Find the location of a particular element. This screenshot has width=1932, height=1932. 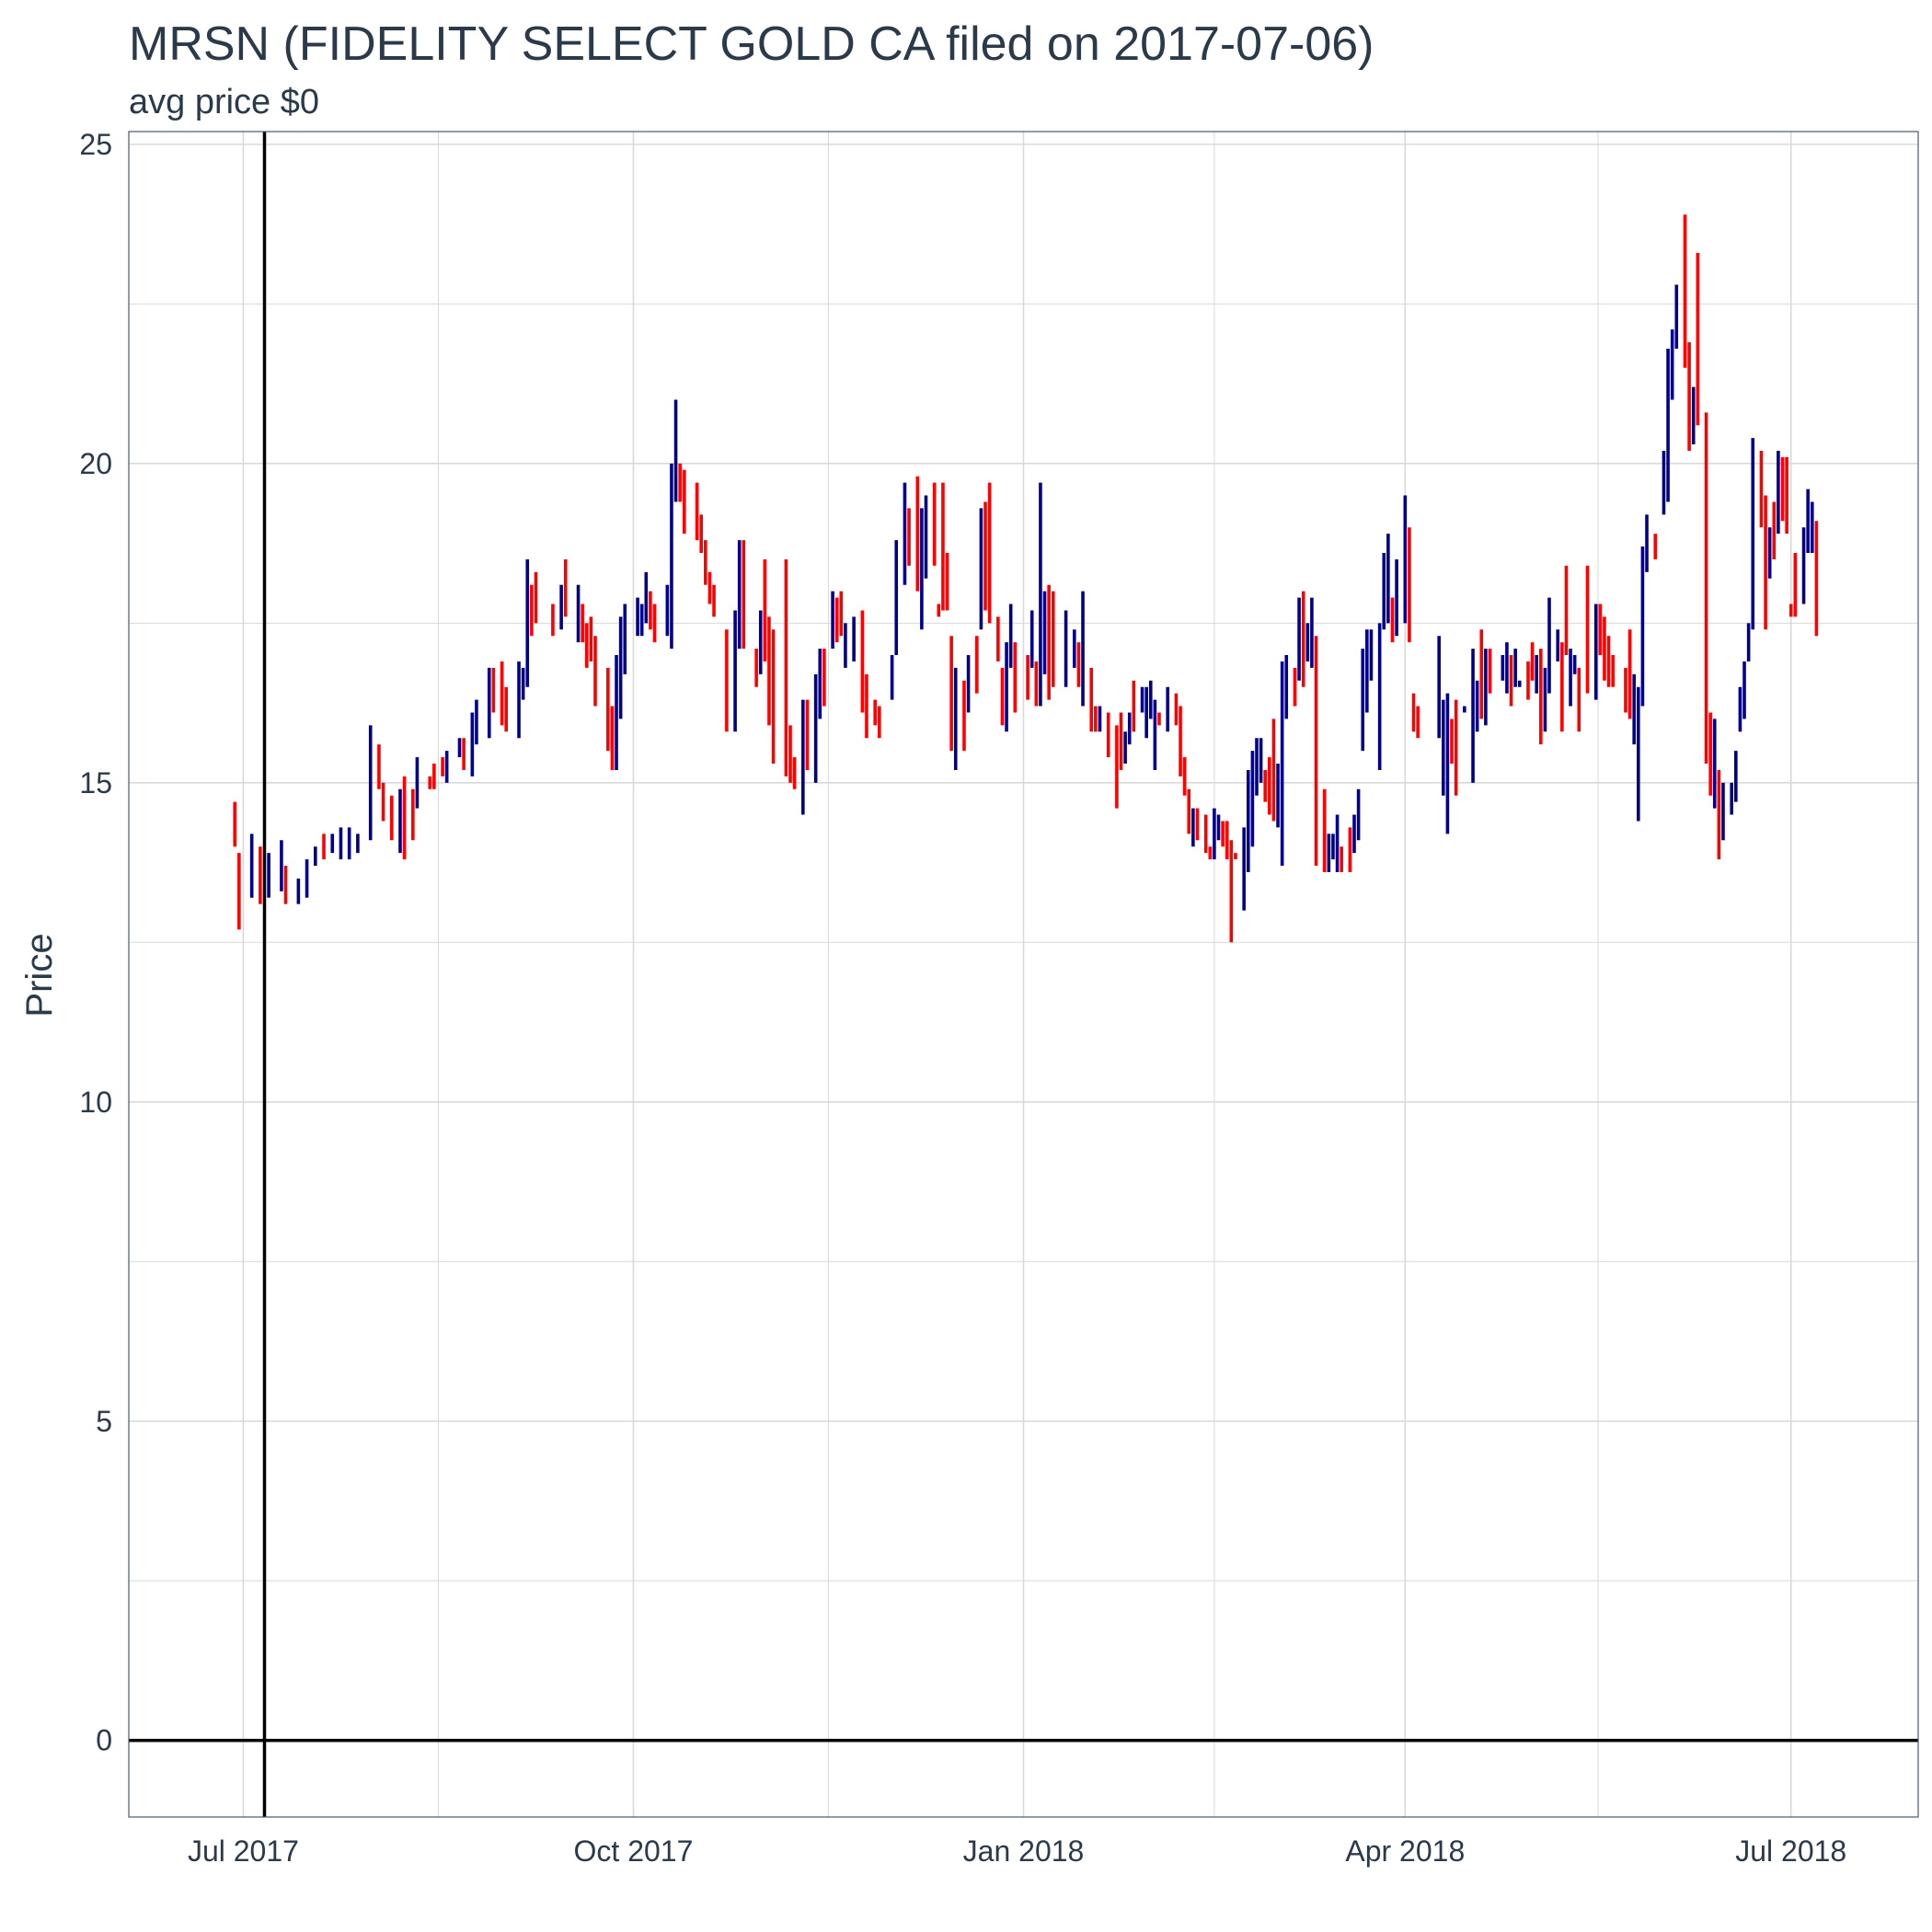

x-tick-label: Apr 2018 is located at coordinates (1405, 1851).